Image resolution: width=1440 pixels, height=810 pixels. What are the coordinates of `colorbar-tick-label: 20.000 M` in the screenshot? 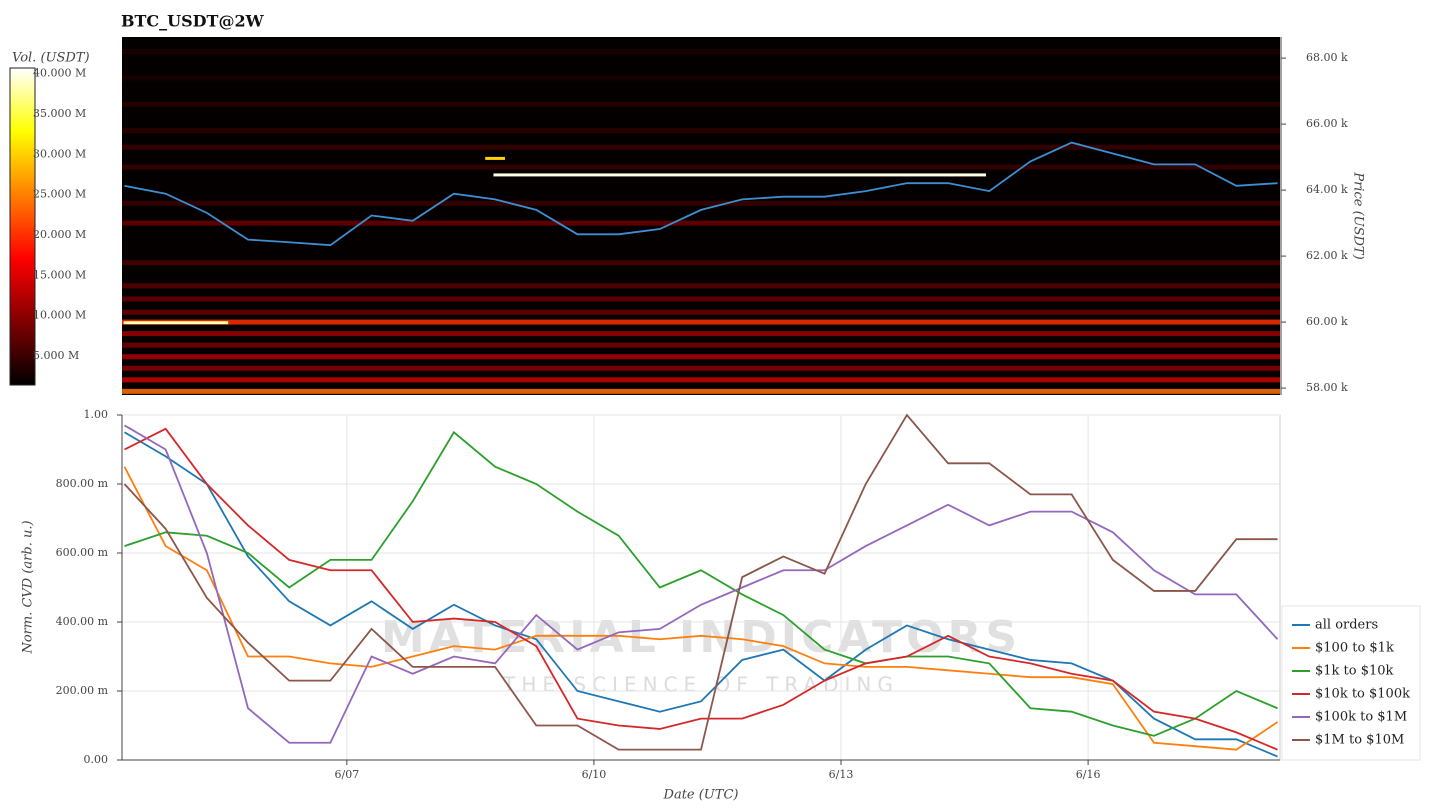 It's located at (59, 234).